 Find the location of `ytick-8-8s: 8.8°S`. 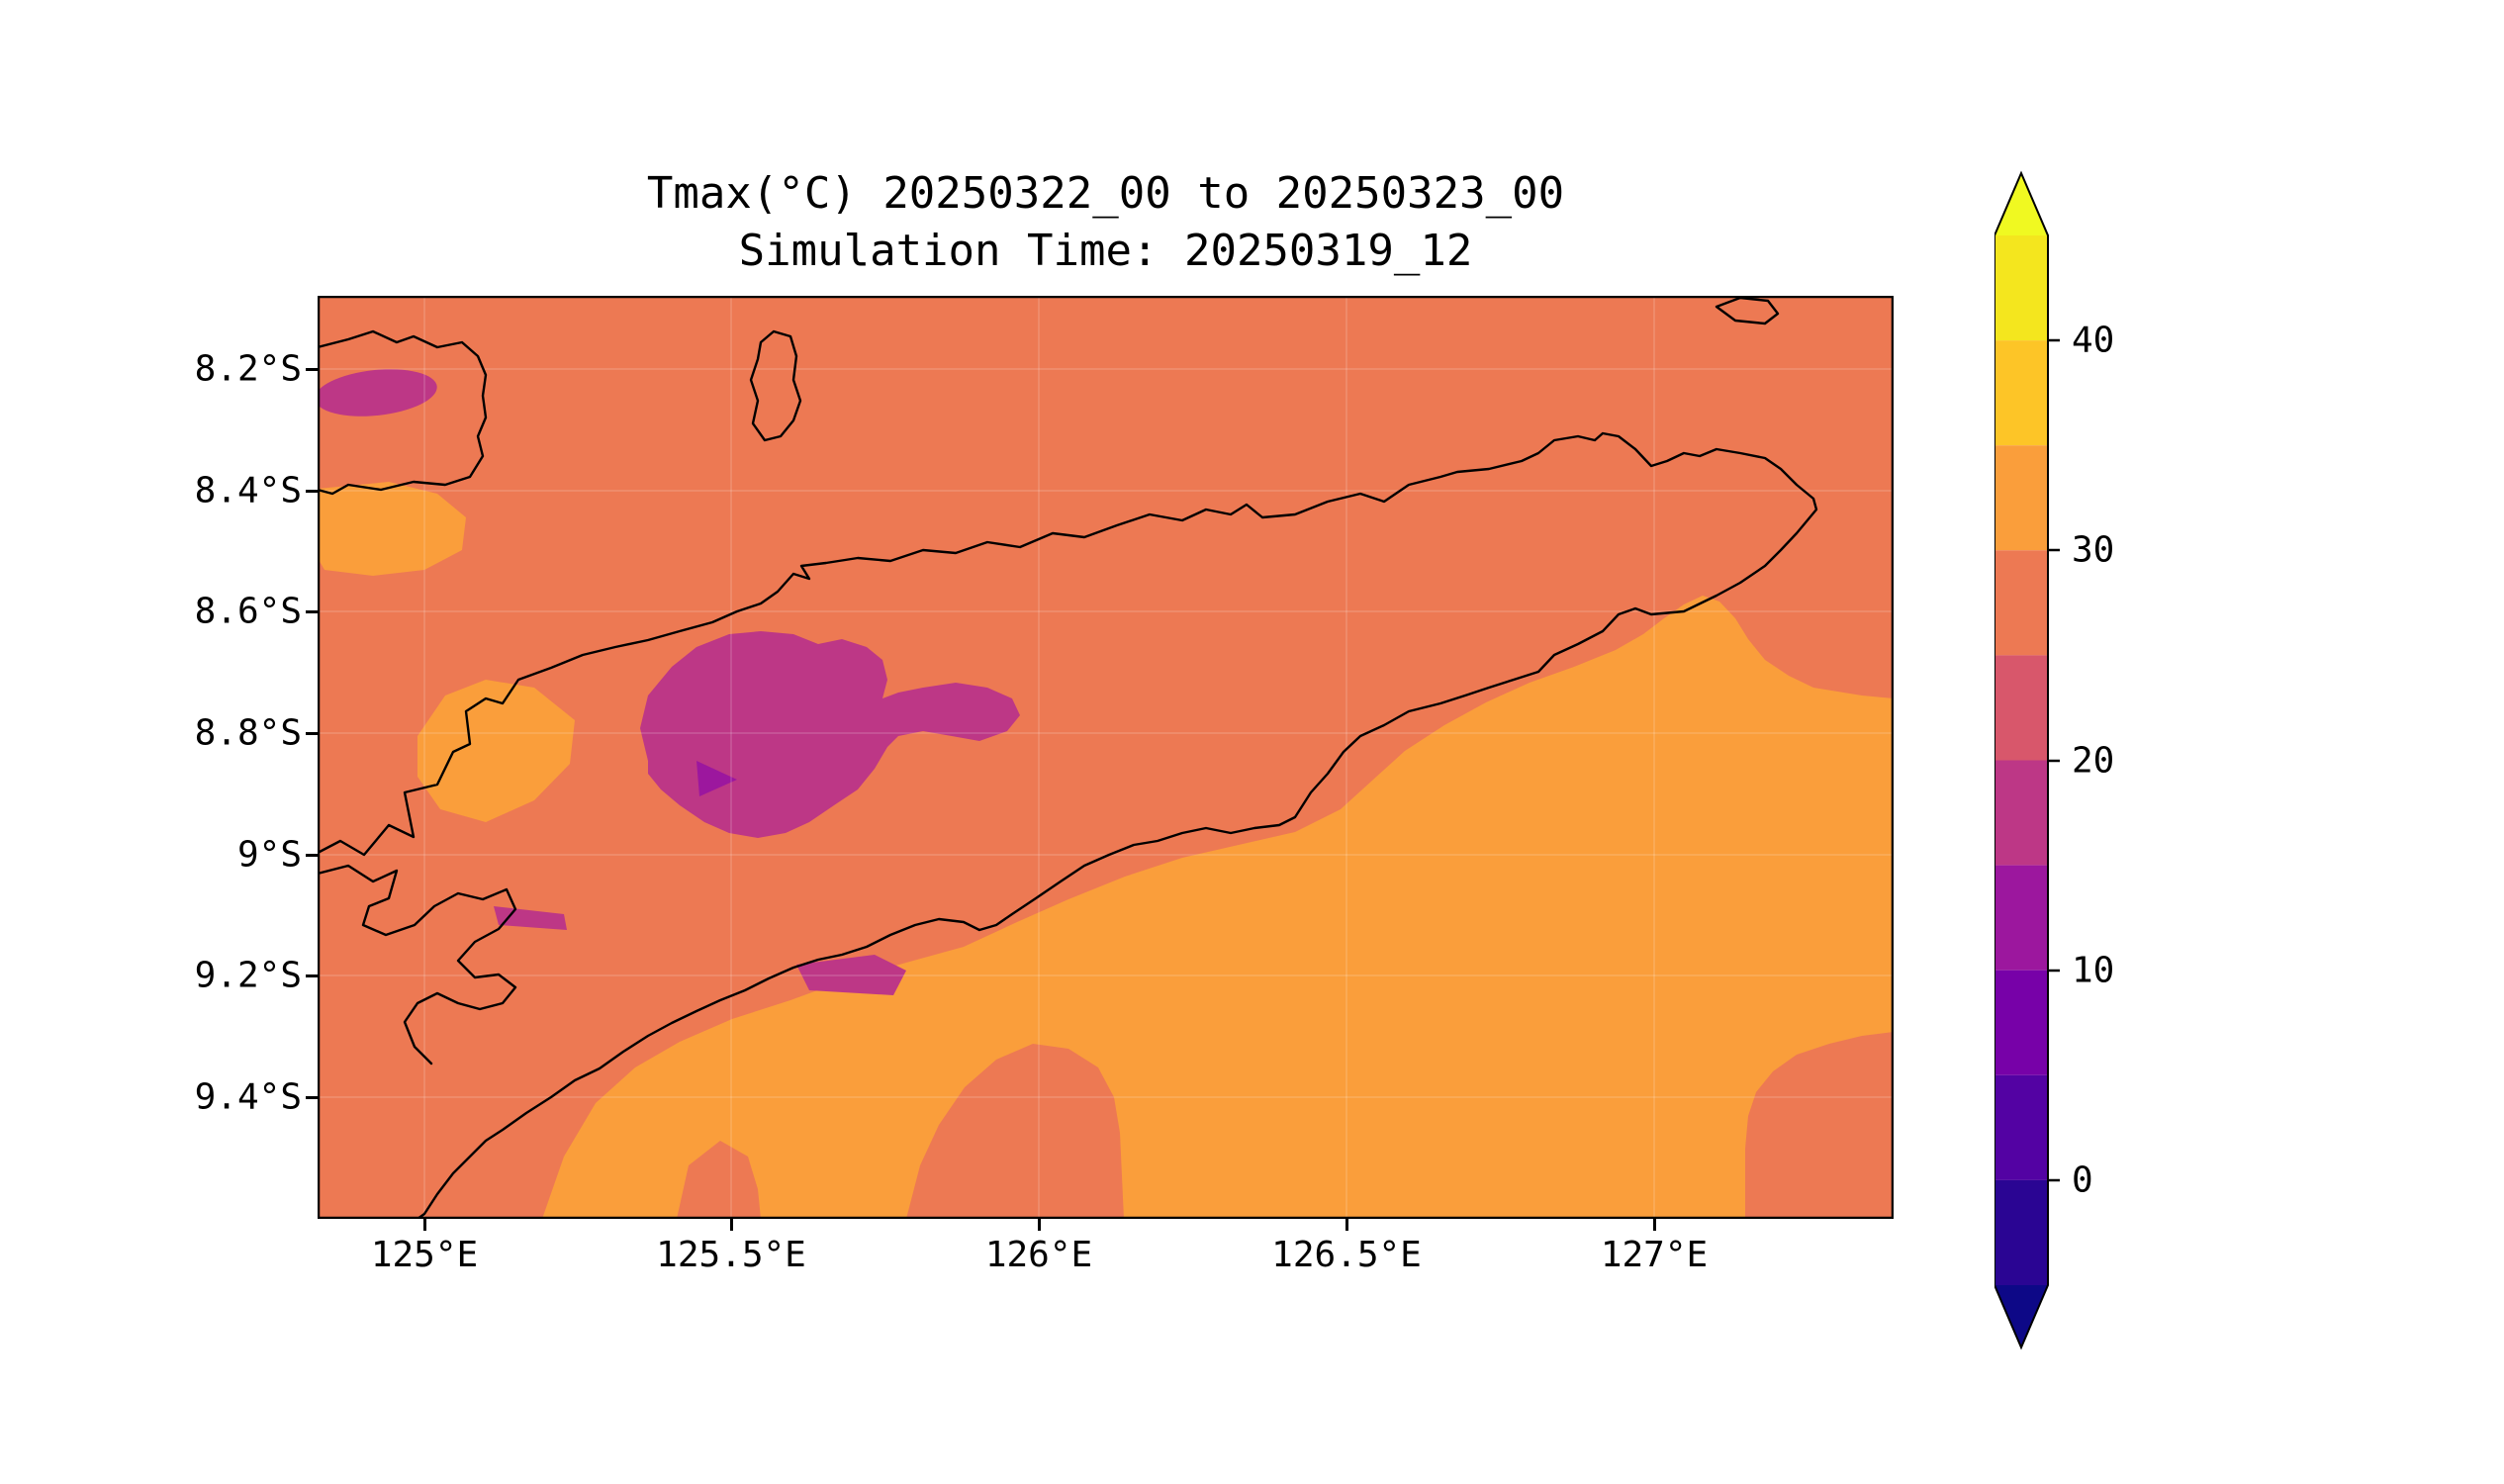

ytick-8-8s: 8.8°S is located at coordinates (248, 733).